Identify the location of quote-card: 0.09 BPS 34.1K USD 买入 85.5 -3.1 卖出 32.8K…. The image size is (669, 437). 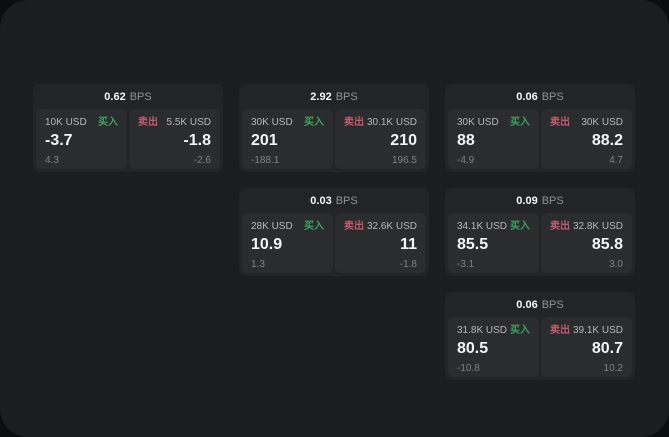
(540, 232).